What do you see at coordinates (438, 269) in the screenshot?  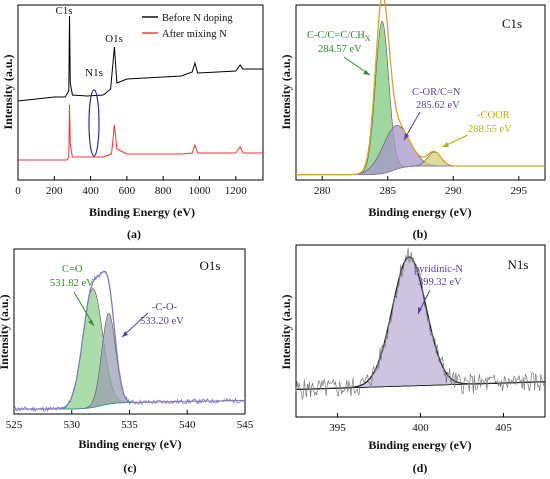 I see `n1s-pyridinic-label: pyridinic-N` at bounding box center [438, 269].